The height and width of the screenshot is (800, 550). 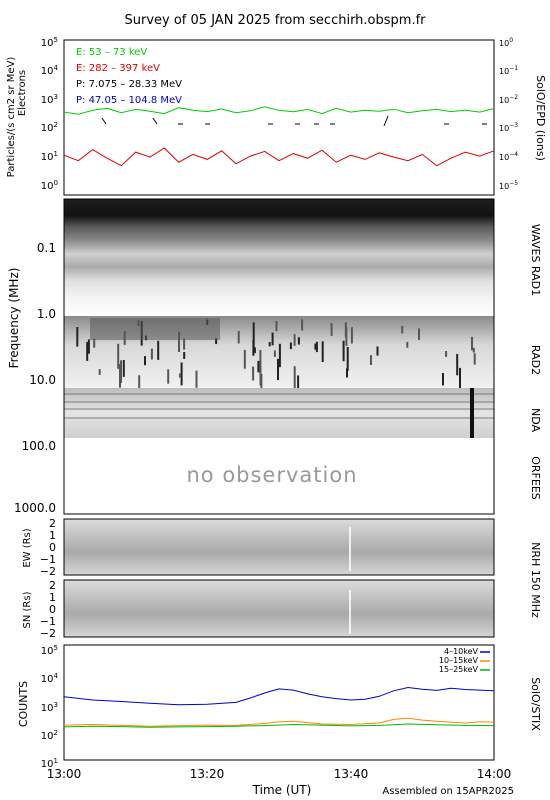 What do you see at coordinates (535, 580) in the screenshot?
I see `nrh-right-label: NRH 150 MHz` at bounding box center [535, 580].